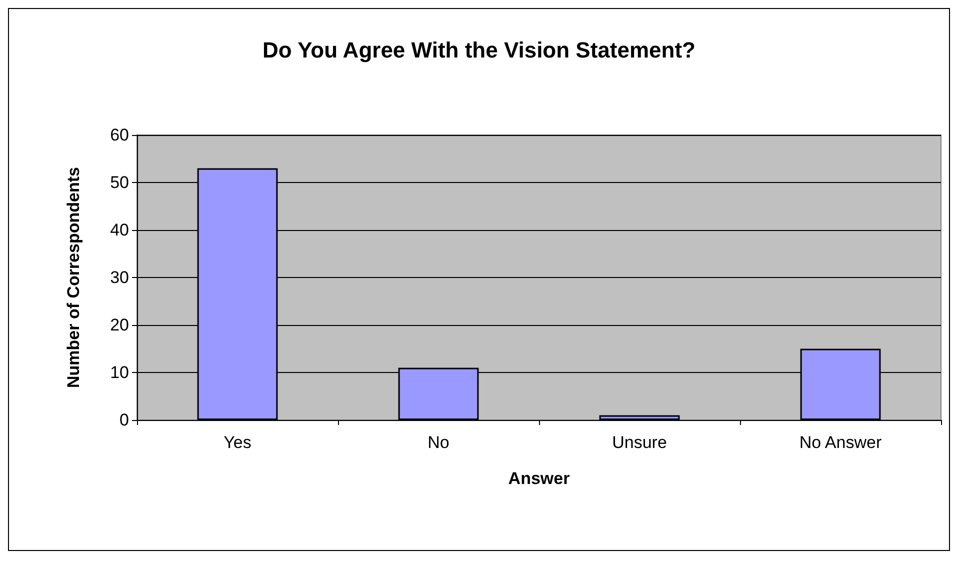 The height and width of the screenshot is (561, 960). Describe the element at coordinates (73, 277) in the screenshot. I see `y-axis-title: Number of Correspondents` at that location.